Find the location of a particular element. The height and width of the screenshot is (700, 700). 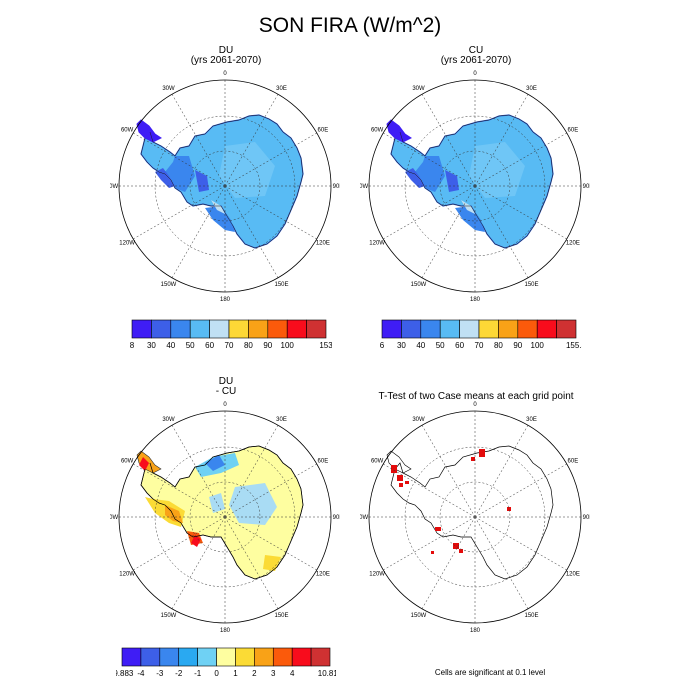

colorbar-label: 3 is located at coordinates (273, 673).